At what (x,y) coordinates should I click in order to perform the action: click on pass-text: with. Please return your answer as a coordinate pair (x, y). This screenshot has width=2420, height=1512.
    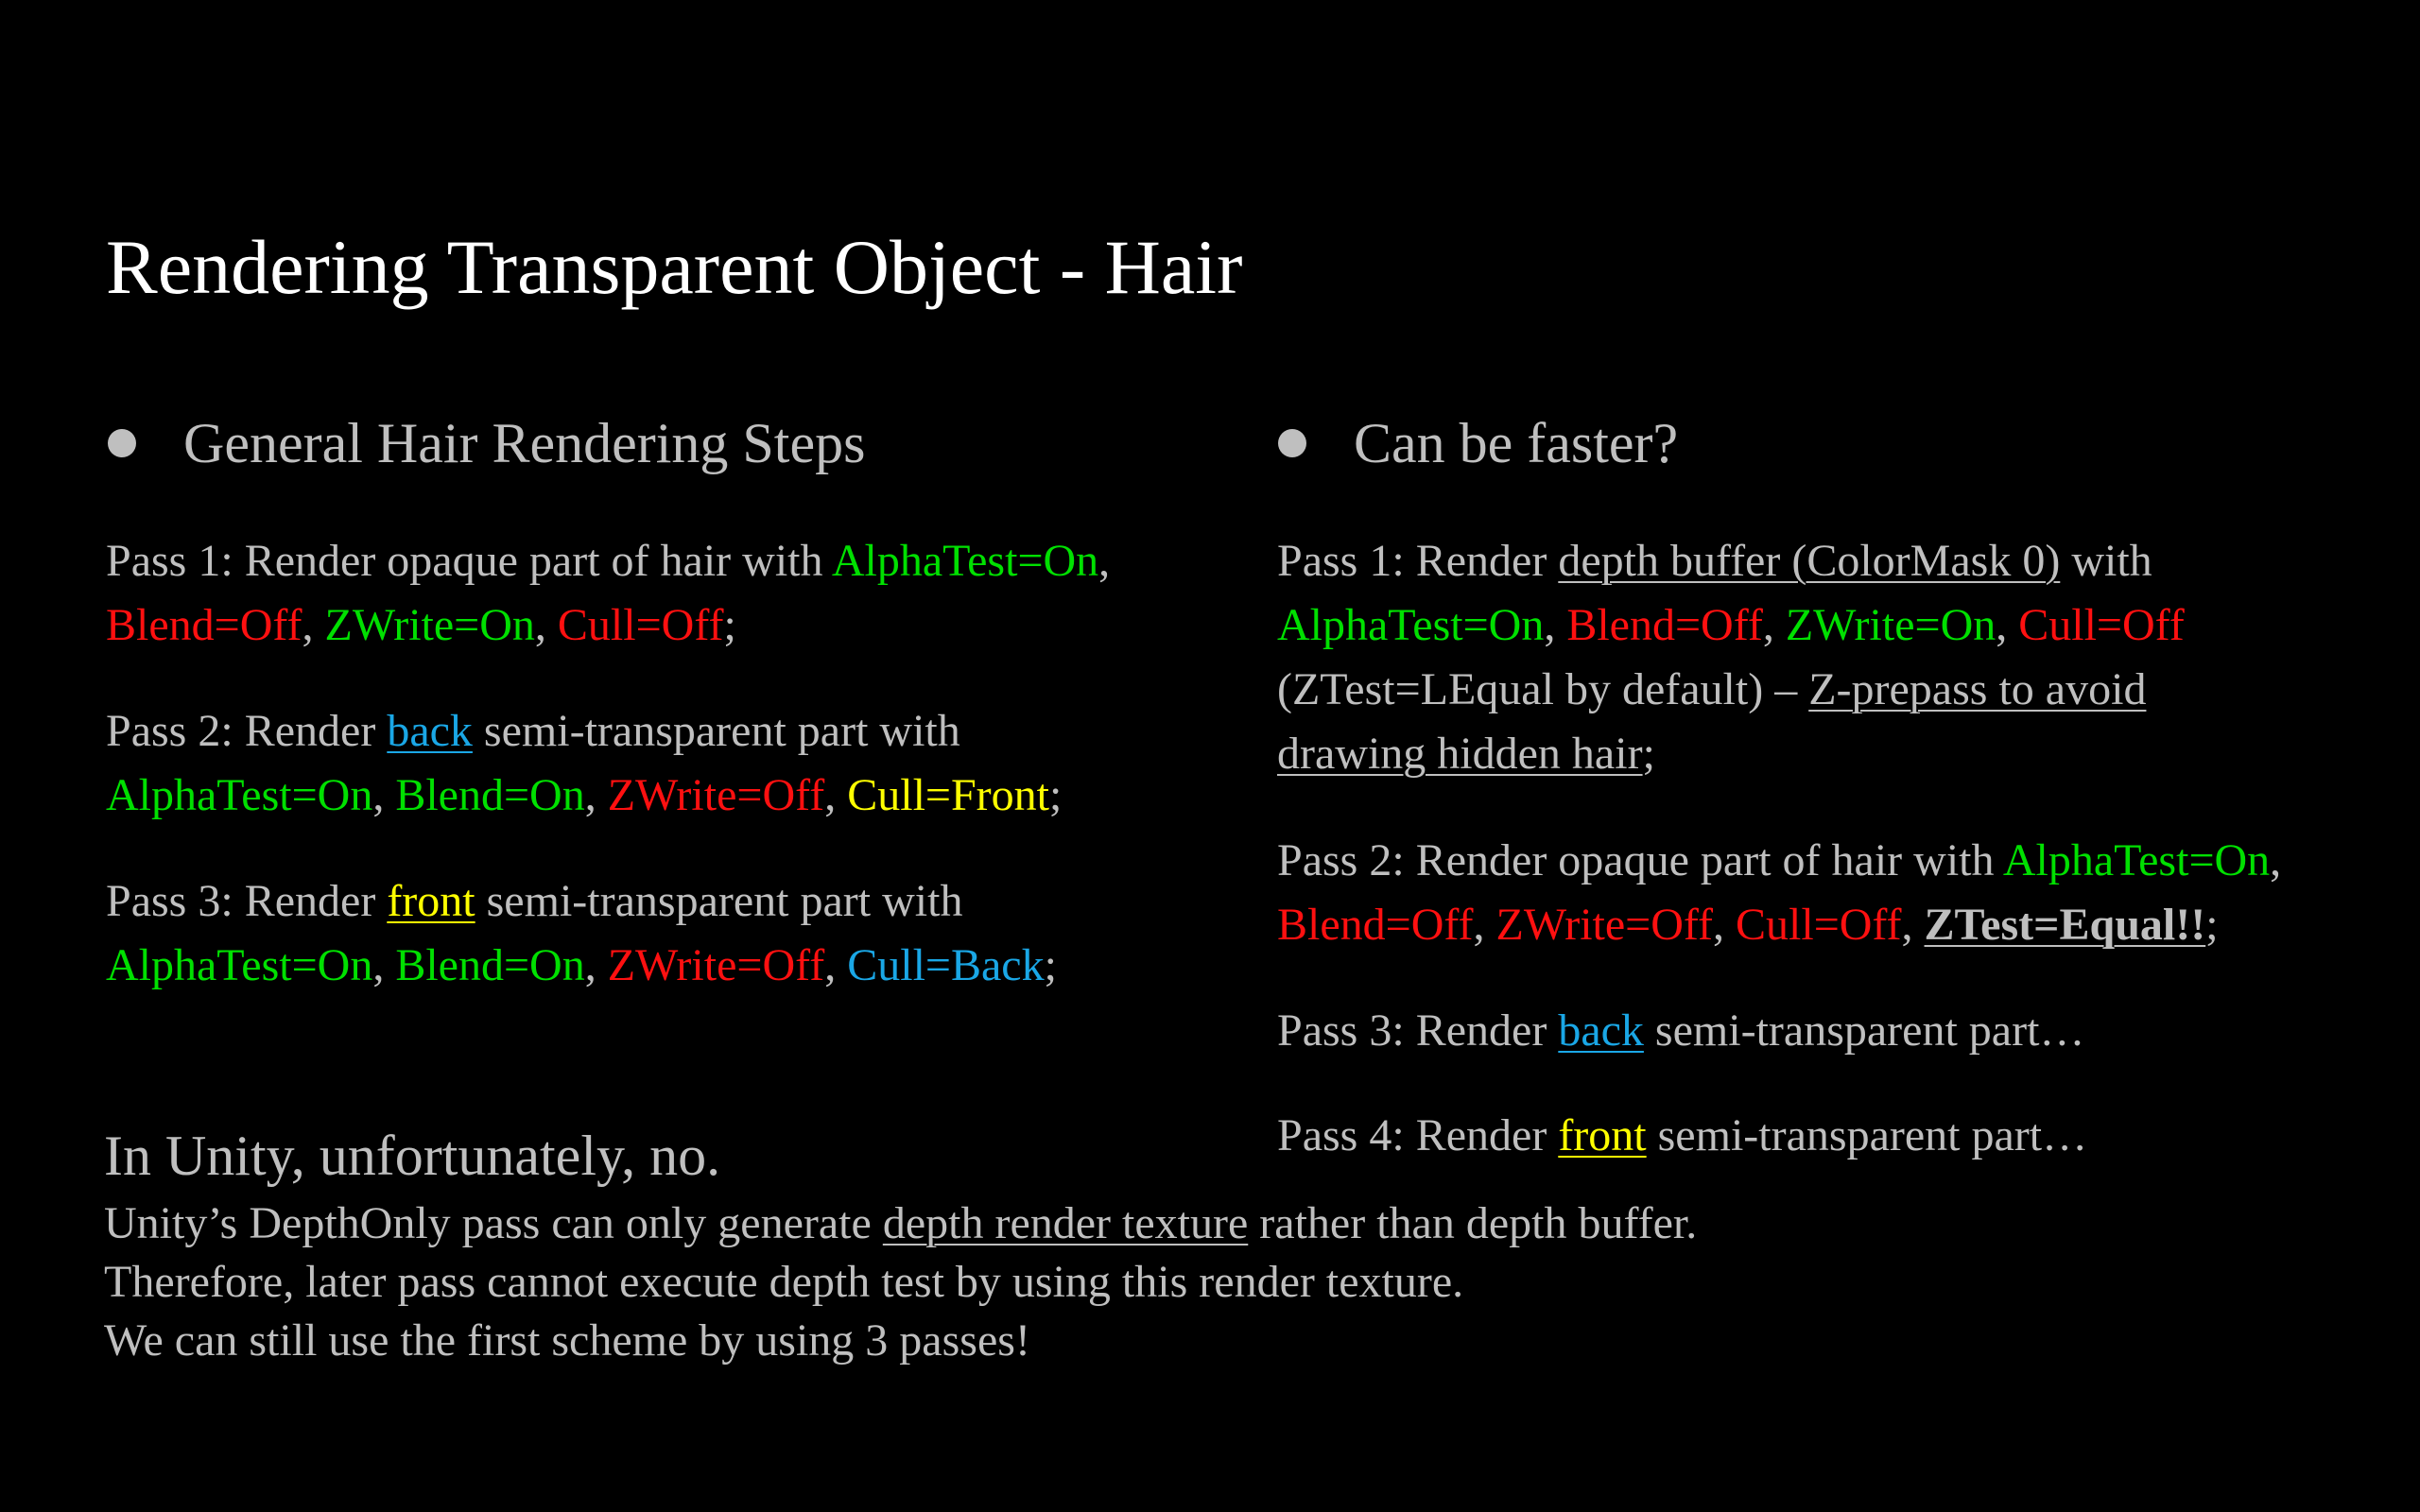
    Looking at the image, I should click on (2106, 561).